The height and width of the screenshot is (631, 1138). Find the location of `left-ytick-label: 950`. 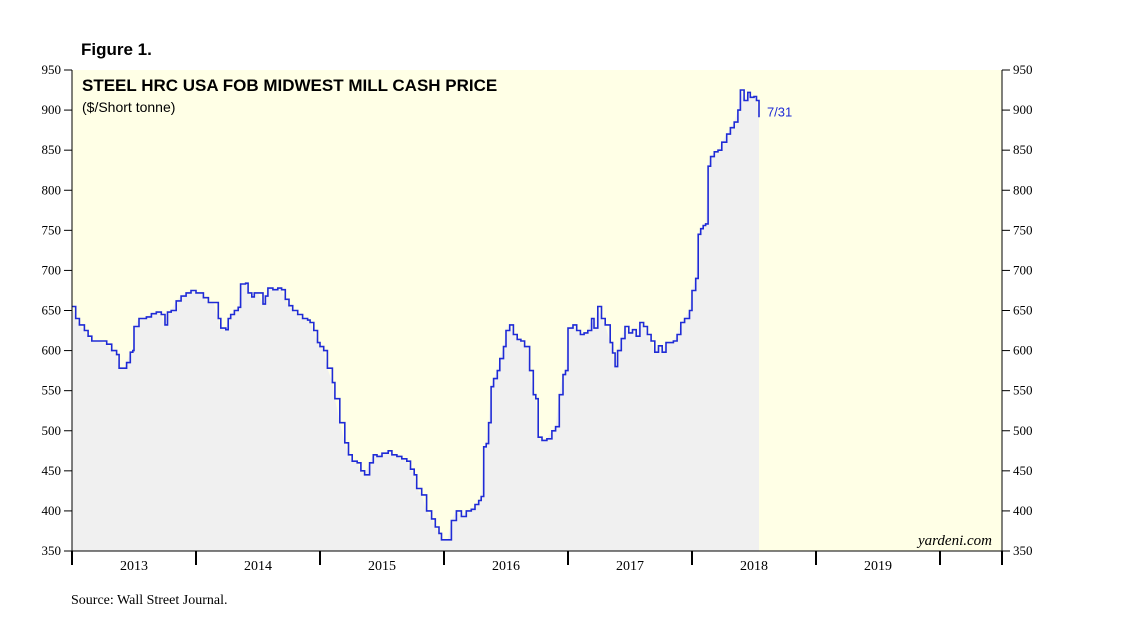

left-ytick-label: 950 is located at coordinates (52, 69).